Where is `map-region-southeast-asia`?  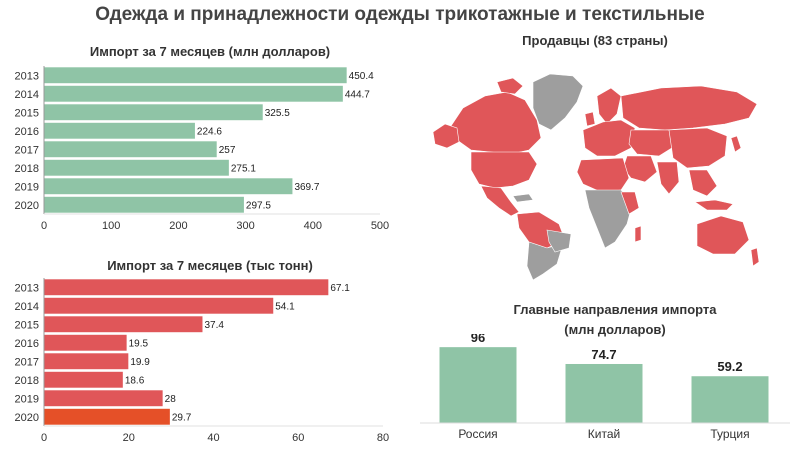 map-region-southeast-asia is located at coordinates (703, 183).